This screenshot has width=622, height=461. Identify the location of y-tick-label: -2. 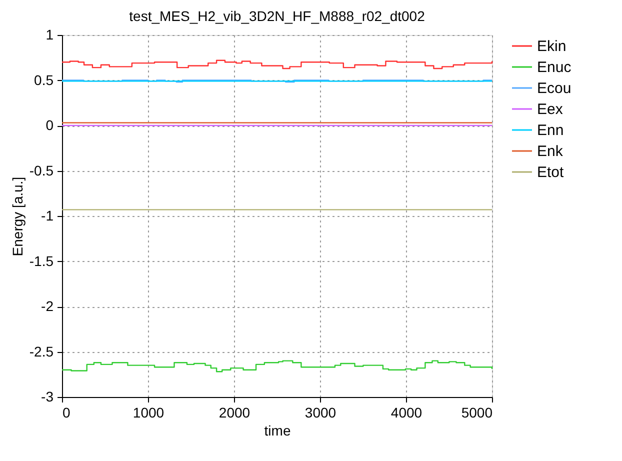
(47, 306).